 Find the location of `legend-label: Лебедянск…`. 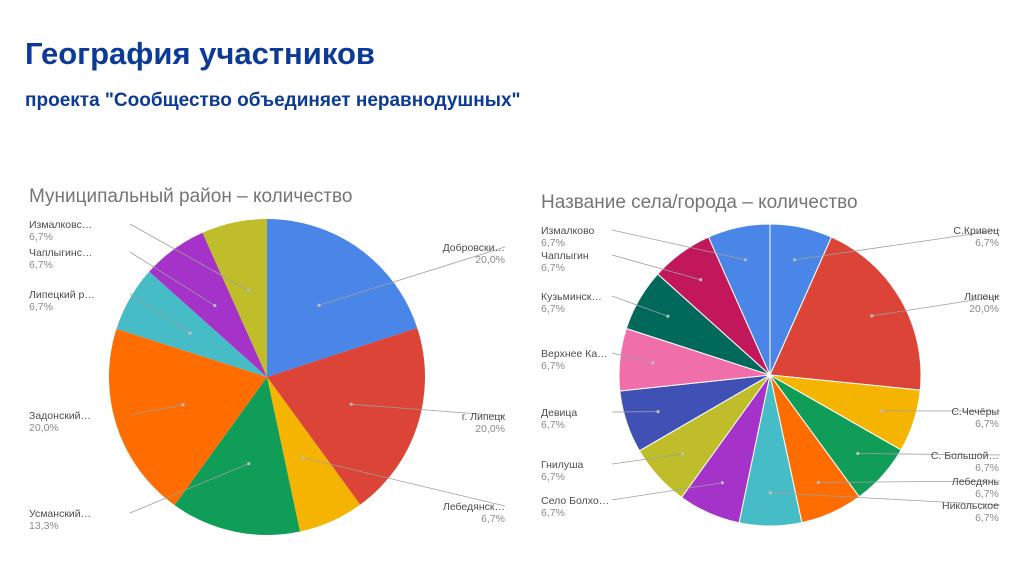

legend-label: Лебедянск… is located at coordinates (474, 507).